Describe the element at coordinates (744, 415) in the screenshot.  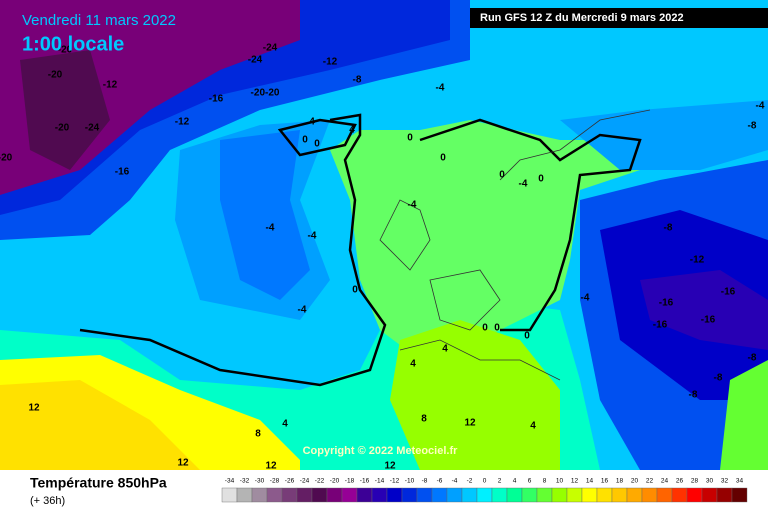
I see `warm-east` at that location.